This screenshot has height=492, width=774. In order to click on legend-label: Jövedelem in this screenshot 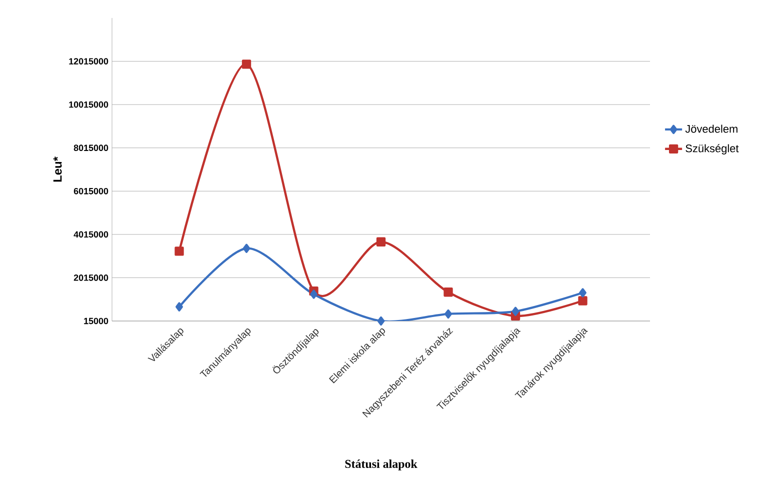, I will do `click(711, 128)`.